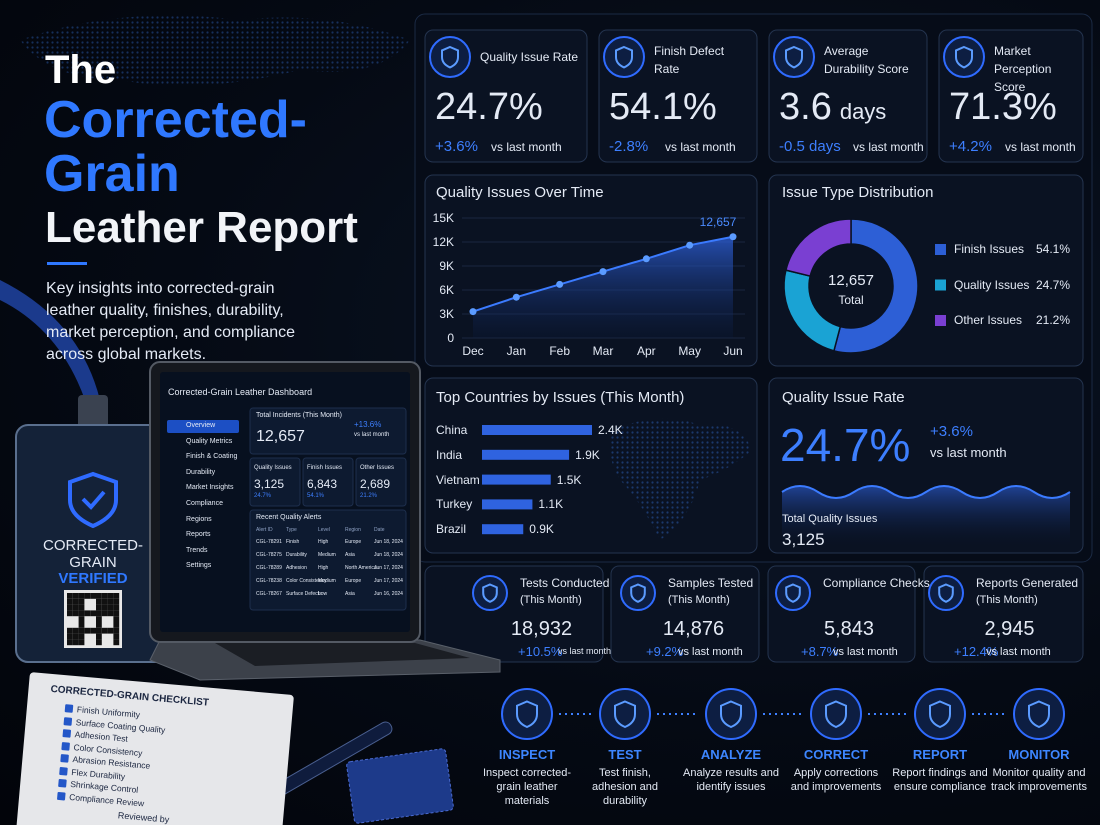  Describe the element at coordinates (325, 468) in the screenshot. I see `card-label: Finish Issues` at that location.